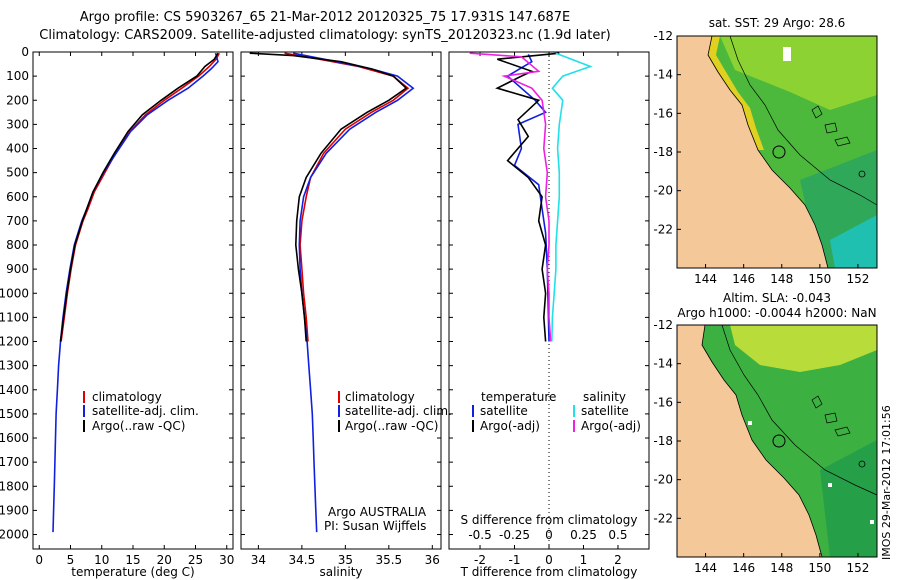 Image resolution: width=900 pixels, height=580 pixels. What do you see at coordinates (14, 390) in the screenshot?
I see `depth-tick-label: 1400` at bounding box center [14, 390].